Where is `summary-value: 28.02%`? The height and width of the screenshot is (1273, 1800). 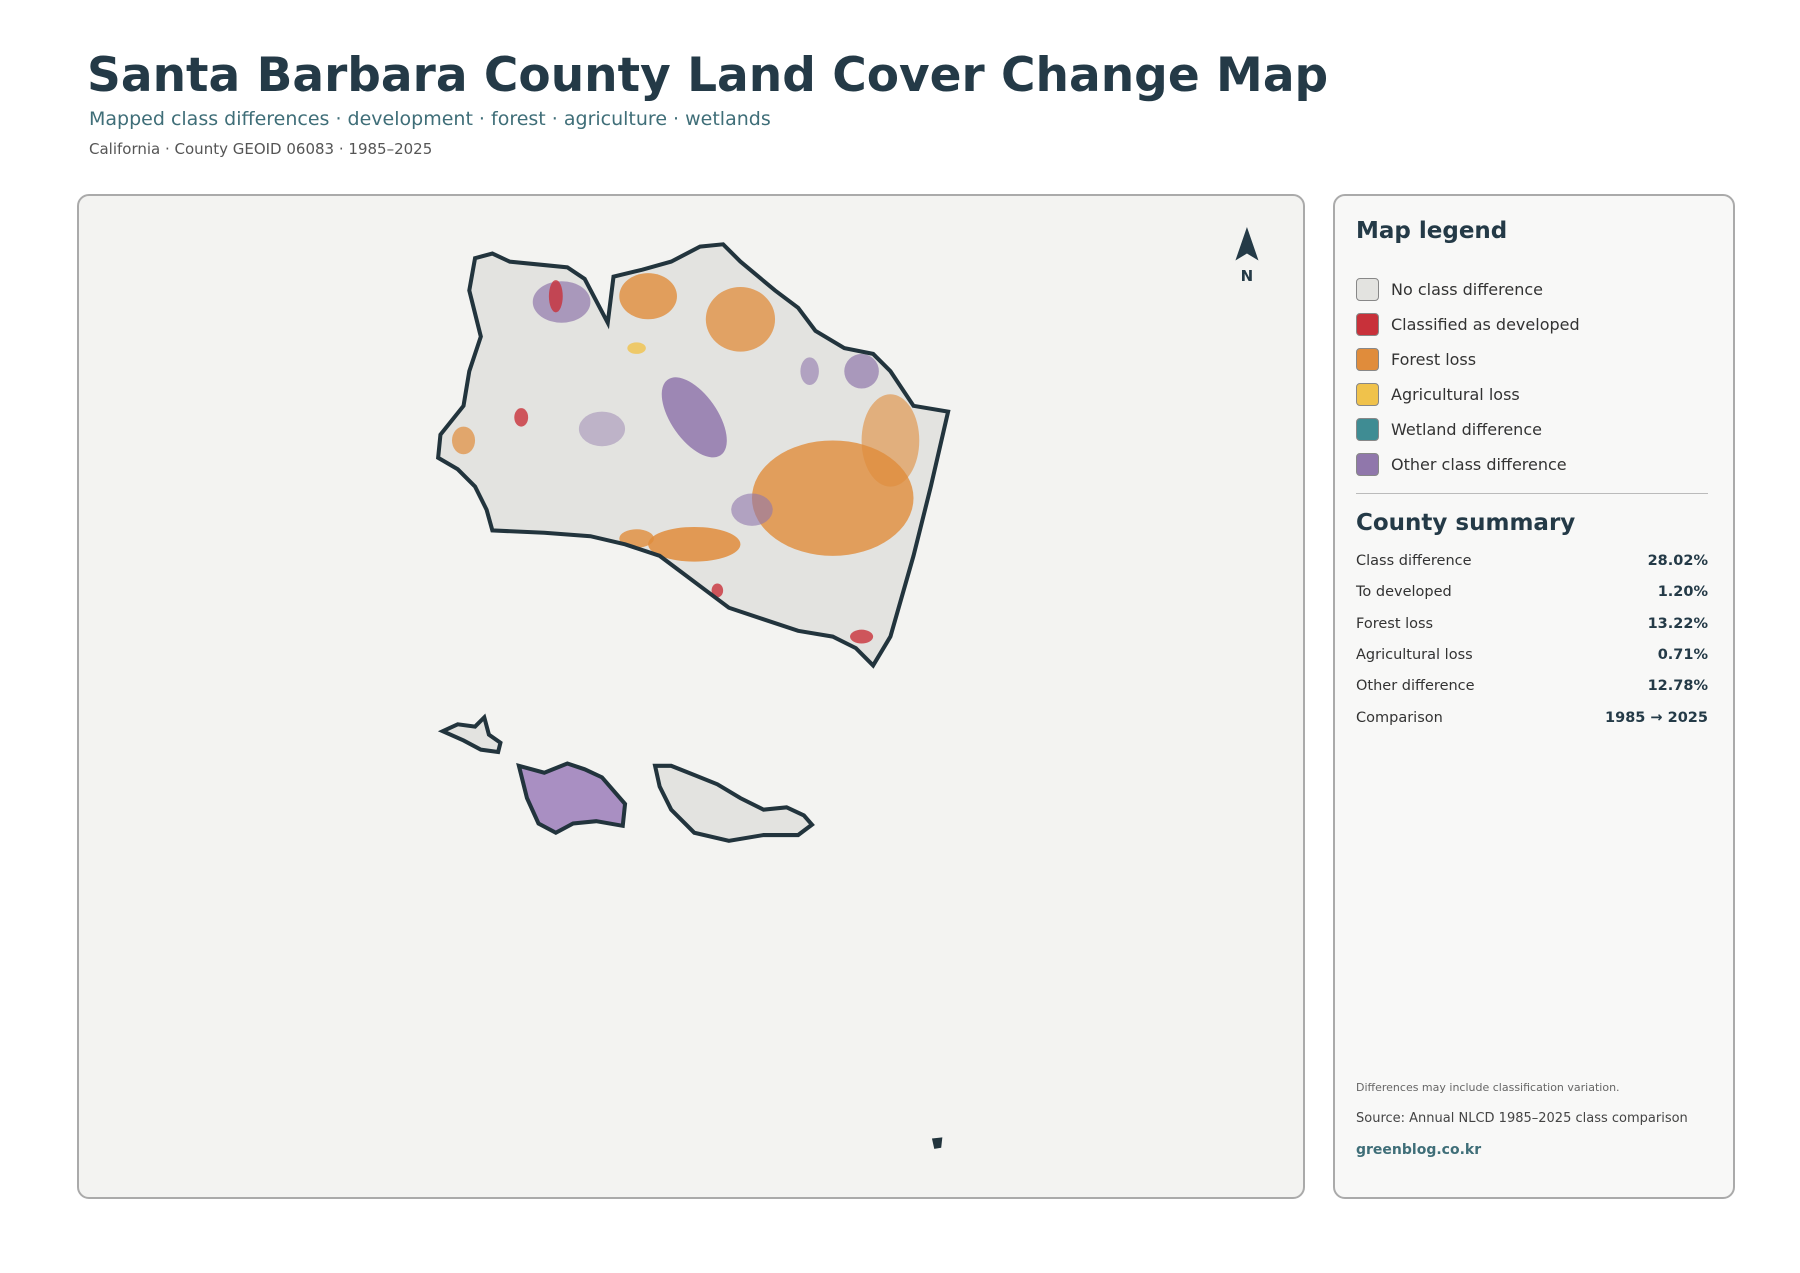
summary-value: 28.02% is located at coordinates (1677, 561).